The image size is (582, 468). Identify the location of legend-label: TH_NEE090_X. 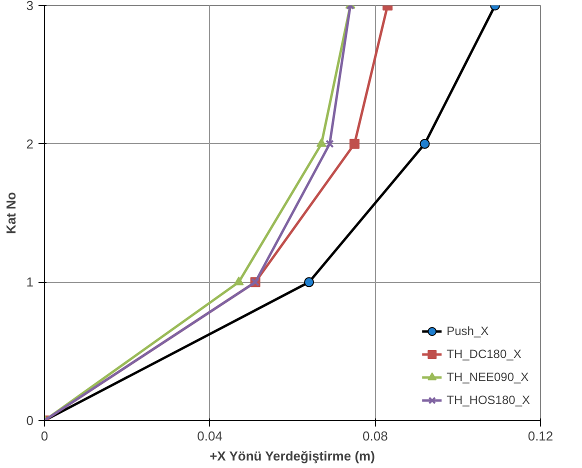
(487, 377).